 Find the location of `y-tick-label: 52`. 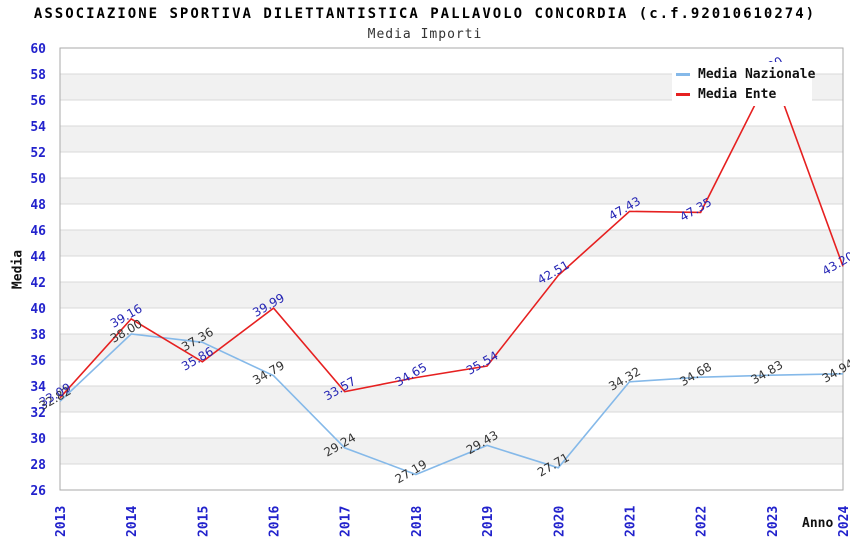

y-tick-label: 52 is located at coordinates (38, 153).